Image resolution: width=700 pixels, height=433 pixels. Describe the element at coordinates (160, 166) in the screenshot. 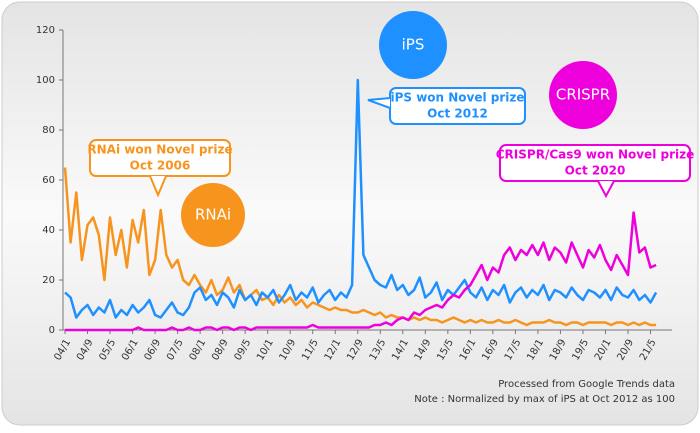

I see `annotation-text: Oct 2006` at that location.